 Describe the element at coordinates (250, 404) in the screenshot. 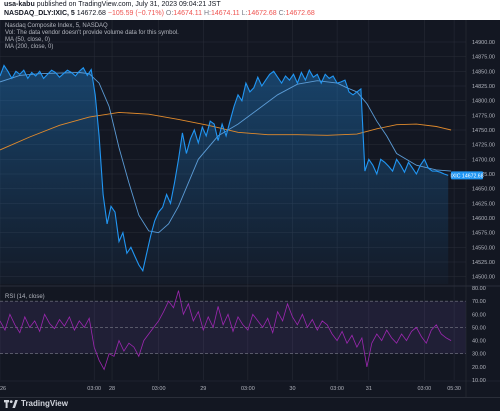

I see `snapshot-footer: TradingView` at that location.